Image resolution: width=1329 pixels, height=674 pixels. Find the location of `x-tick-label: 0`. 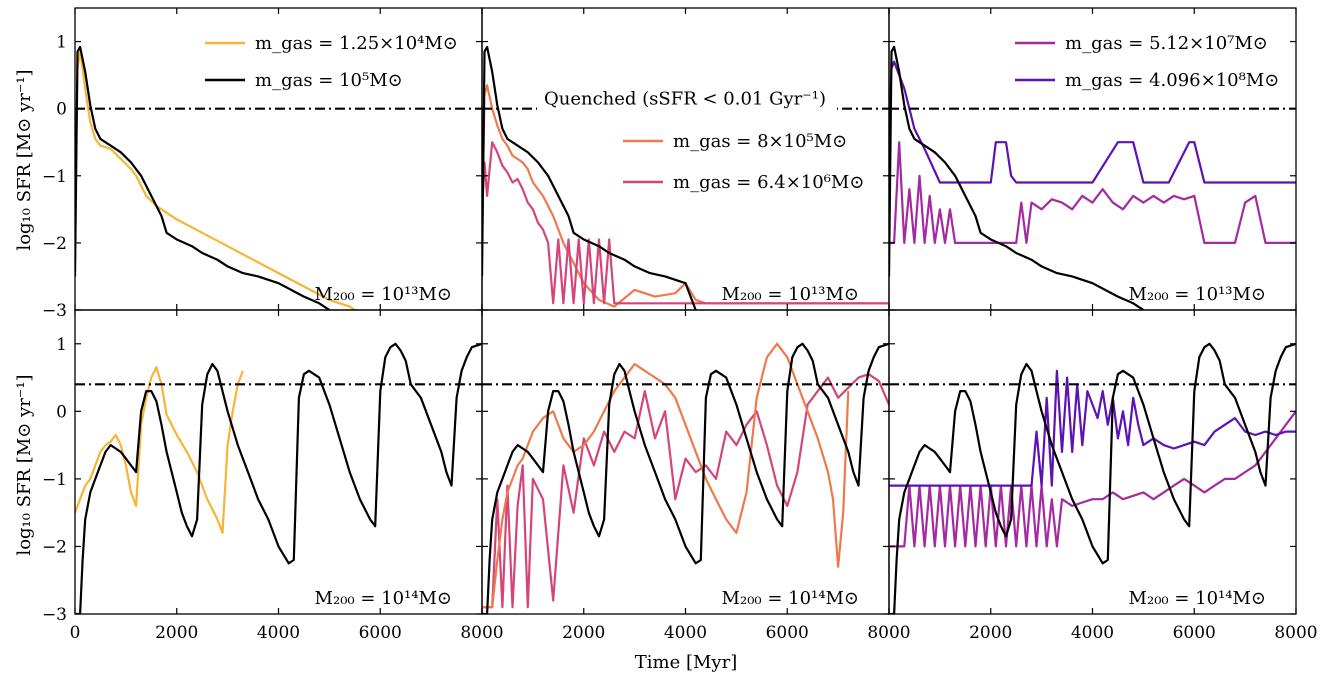

x-tick-label: 0 is located at coordinates (75, 633).